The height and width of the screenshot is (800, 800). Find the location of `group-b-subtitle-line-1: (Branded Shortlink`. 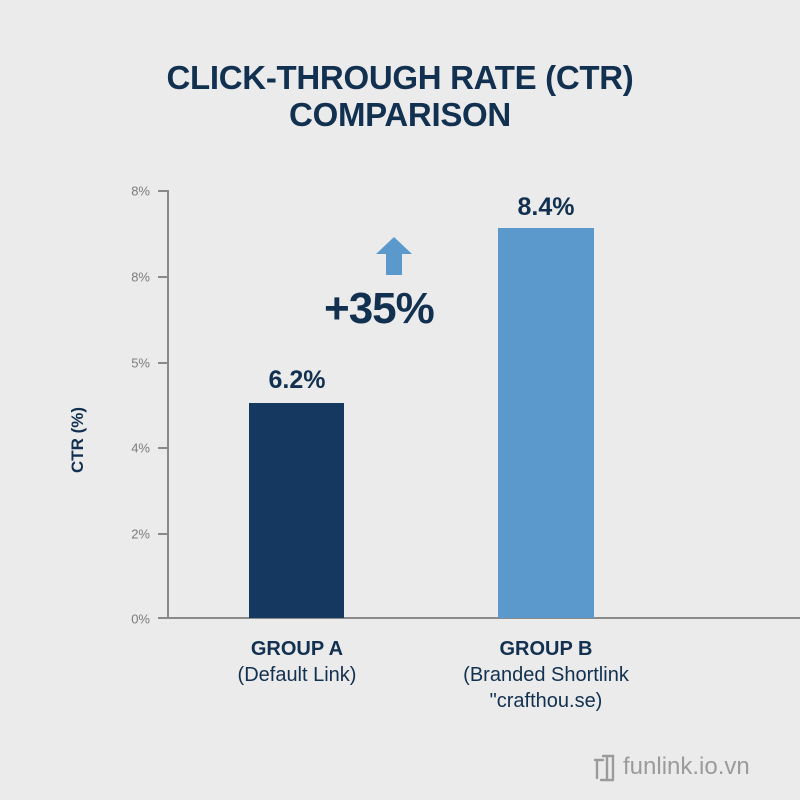

group-b-subtitle-line-1: (Branded Shortlink is located at coordinates (546, 675).